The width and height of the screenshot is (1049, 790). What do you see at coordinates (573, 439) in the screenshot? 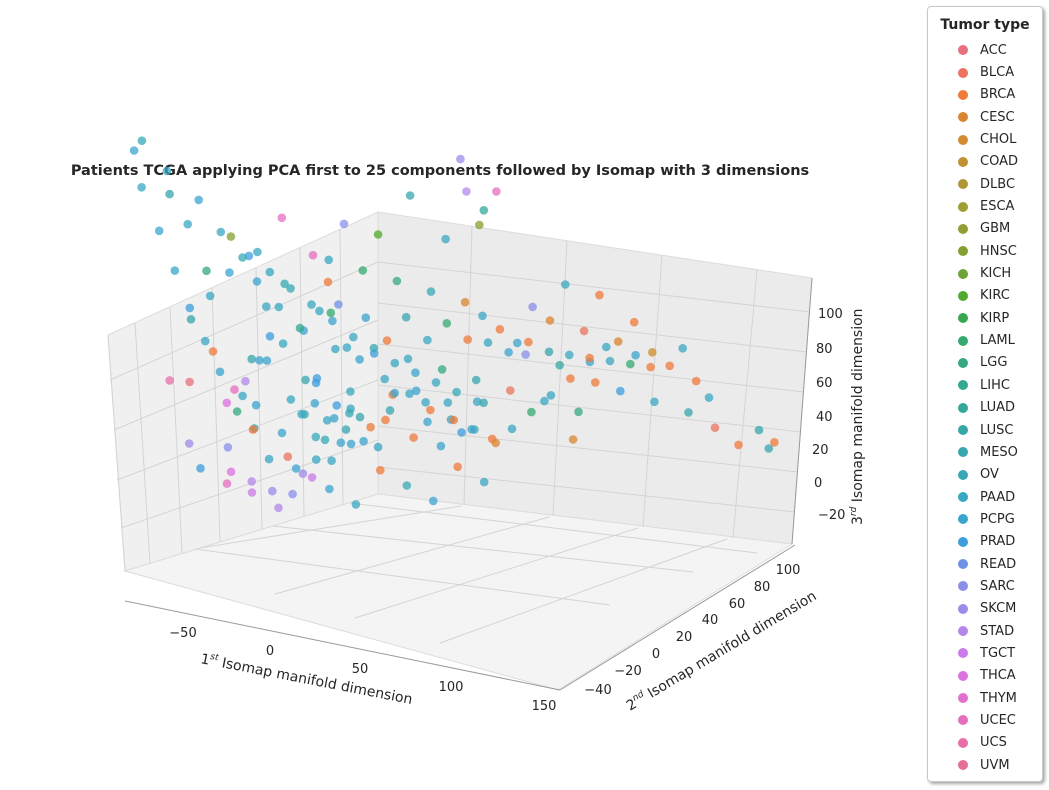
I see `data-point-cesc` at bounding box center [573, 439].